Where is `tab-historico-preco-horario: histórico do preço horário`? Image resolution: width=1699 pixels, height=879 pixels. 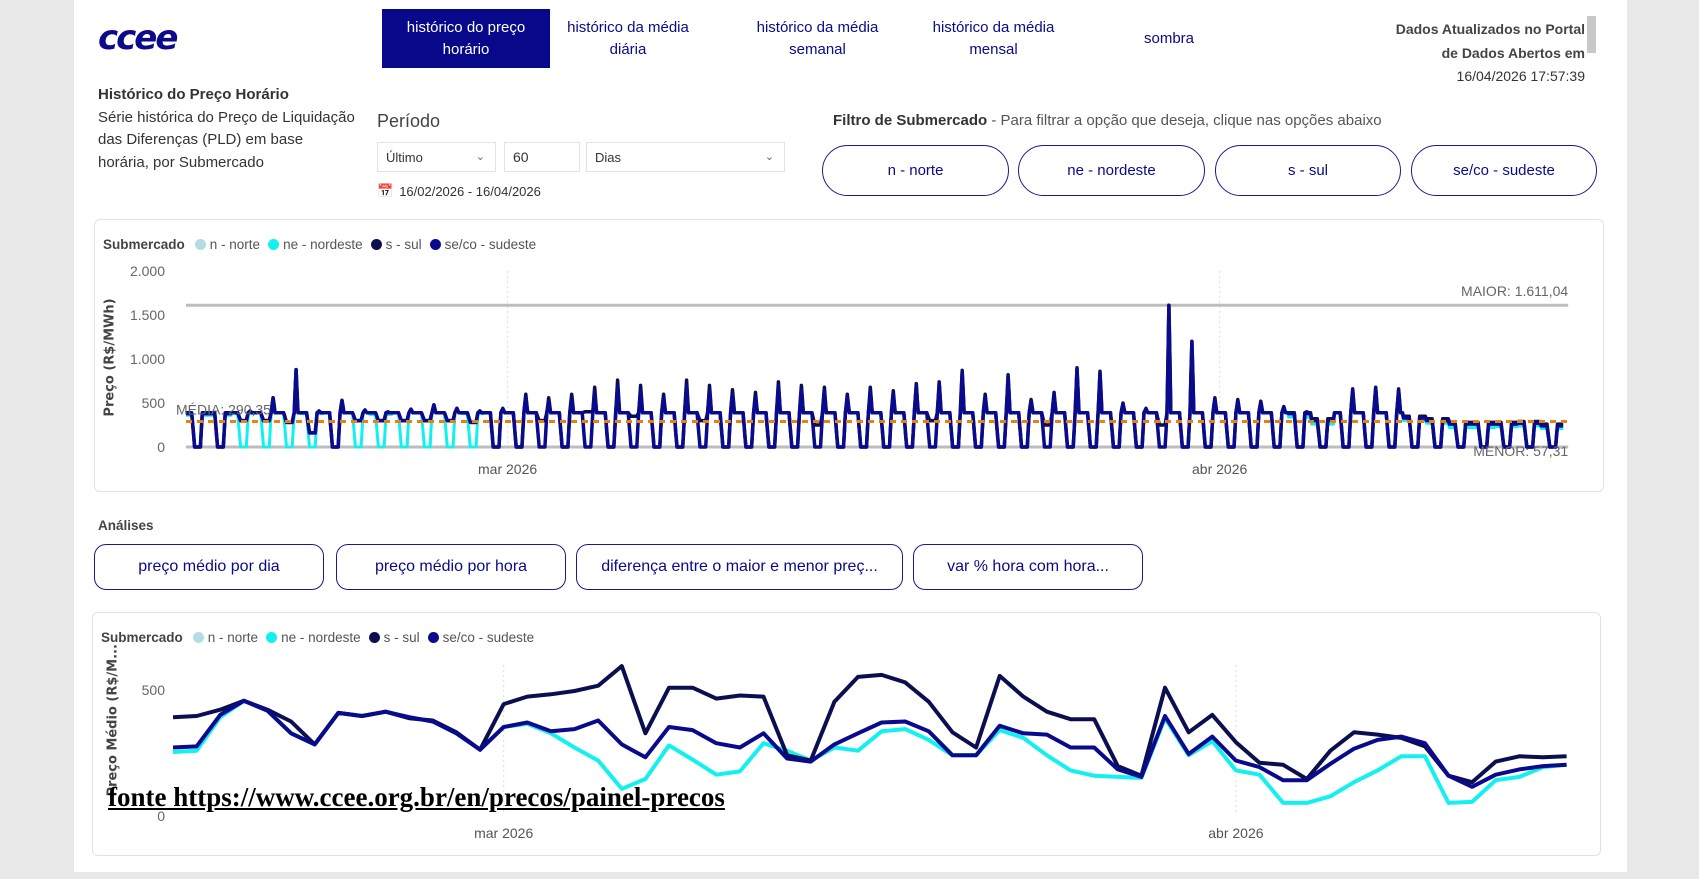
tab-historico-preco-horario: histórico do preço horário is located at coordinates (466, 38).